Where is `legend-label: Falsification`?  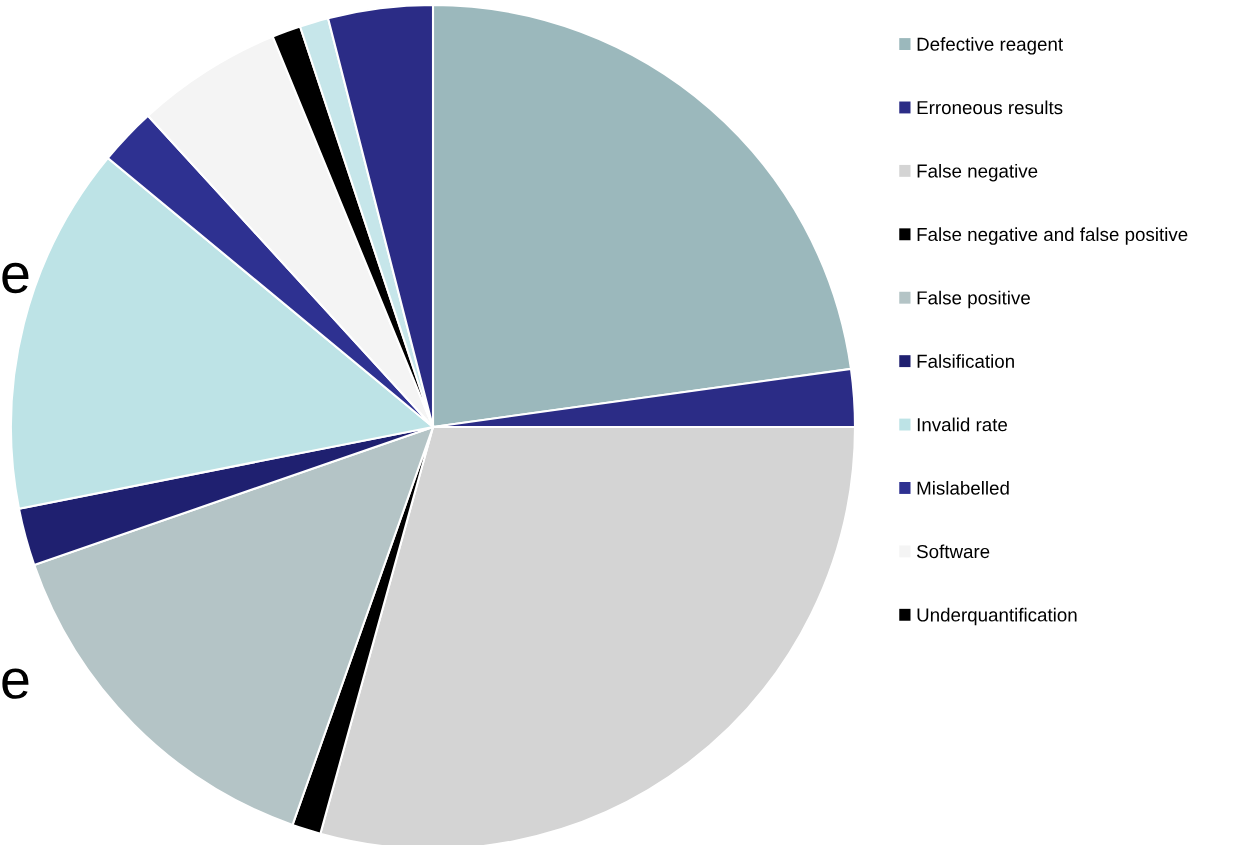 legend-label: Falsification is located at coordinates (965, 361).